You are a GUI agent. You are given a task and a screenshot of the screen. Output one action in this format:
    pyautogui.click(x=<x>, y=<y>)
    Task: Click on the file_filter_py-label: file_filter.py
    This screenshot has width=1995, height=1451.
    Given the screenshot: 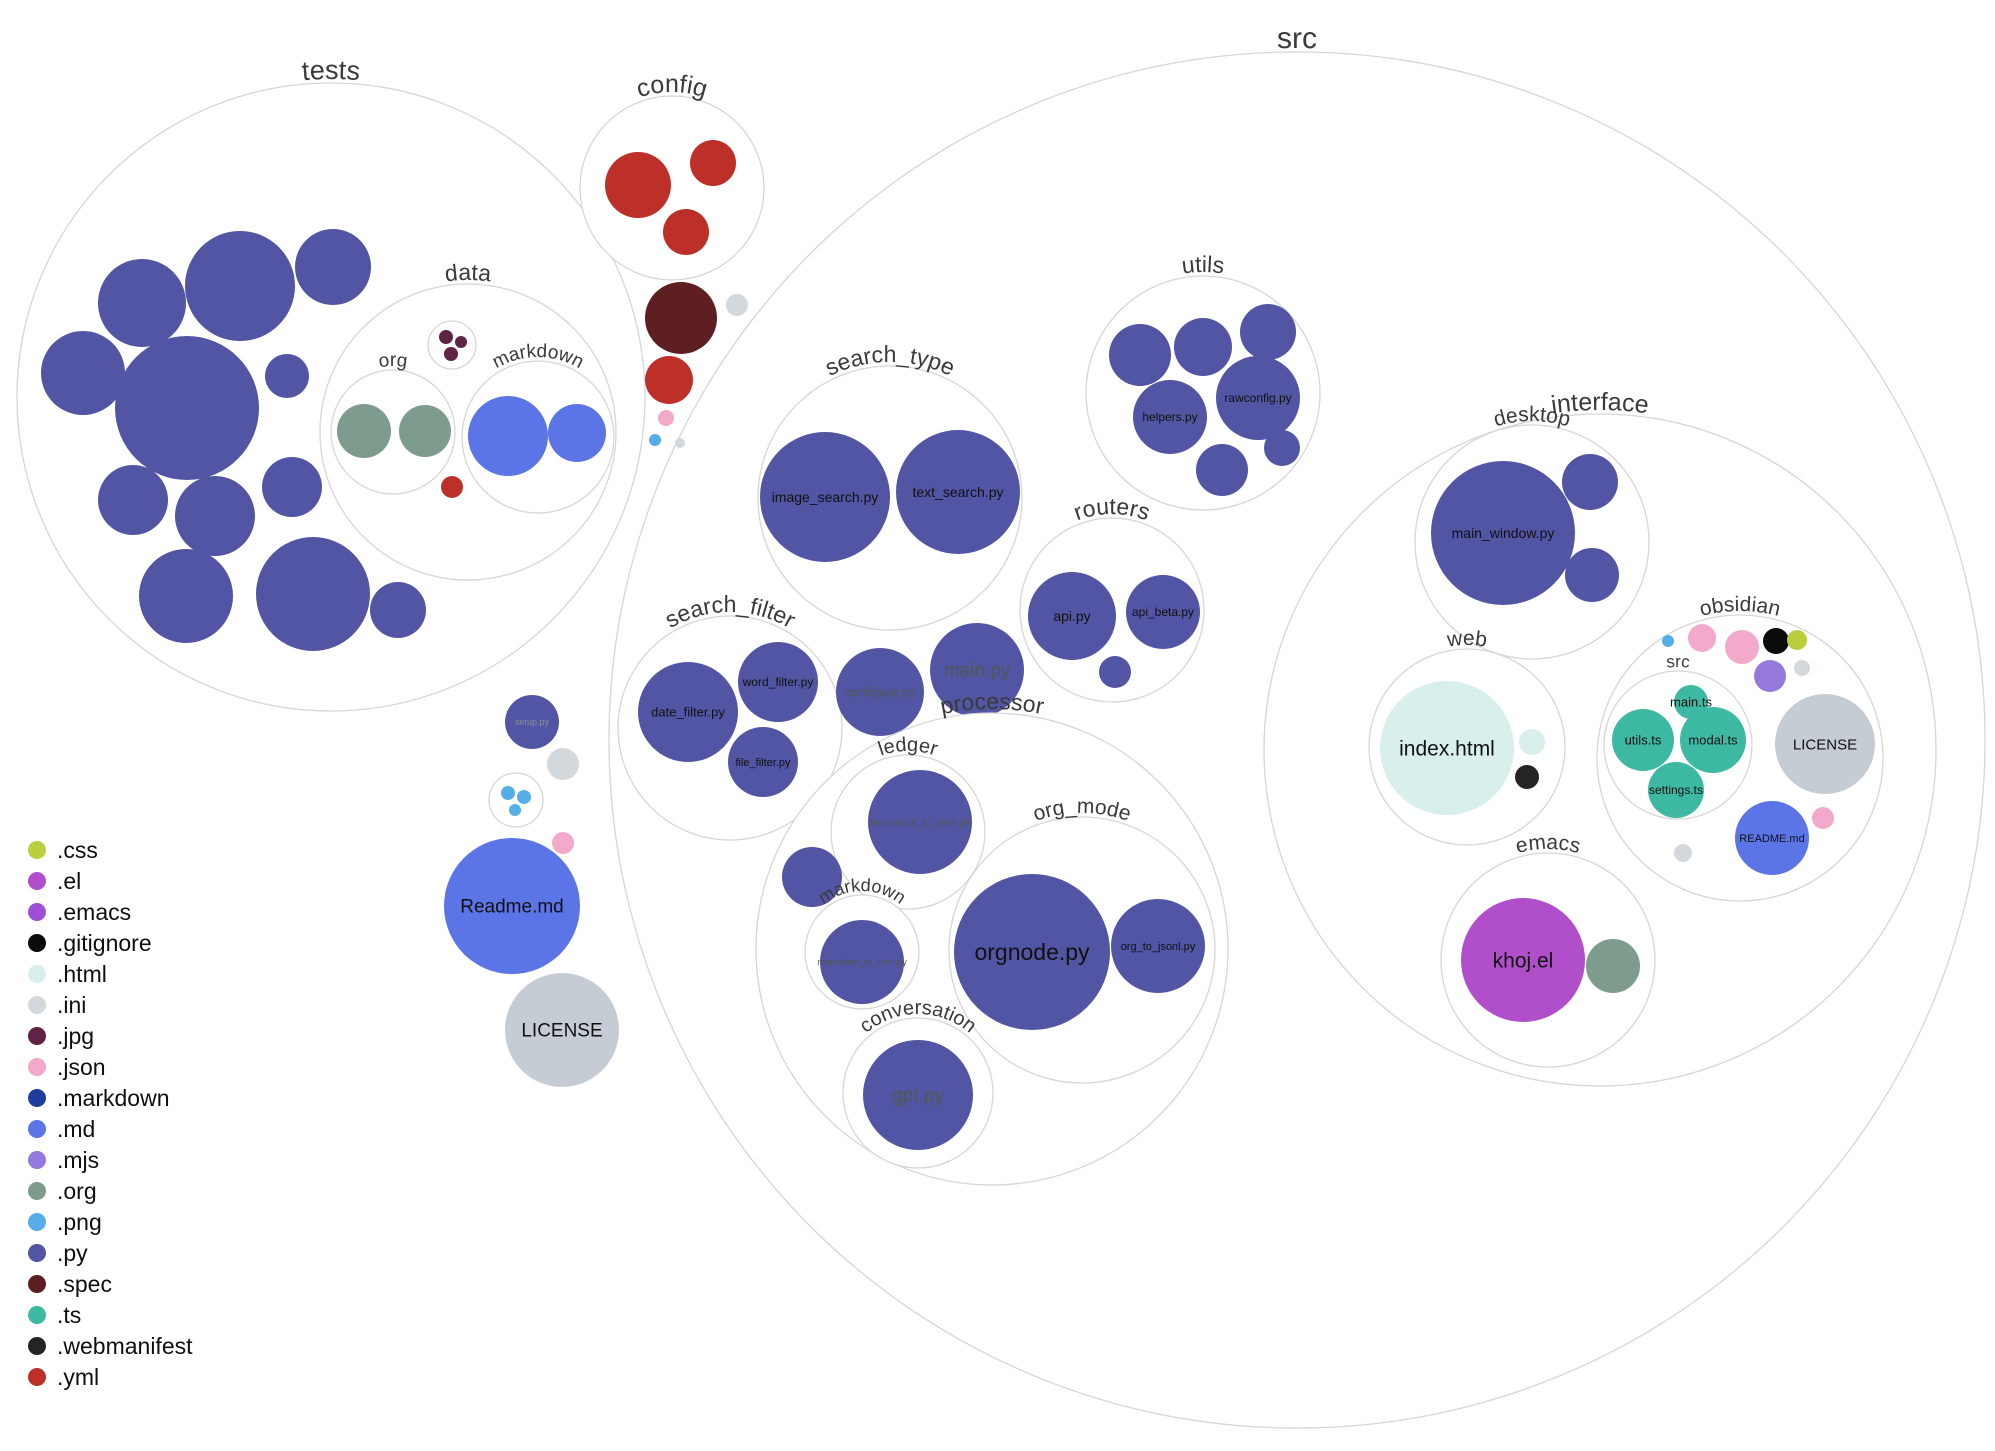 What is the action you would take?
    pyautogui.click(x=763, y=763)
    